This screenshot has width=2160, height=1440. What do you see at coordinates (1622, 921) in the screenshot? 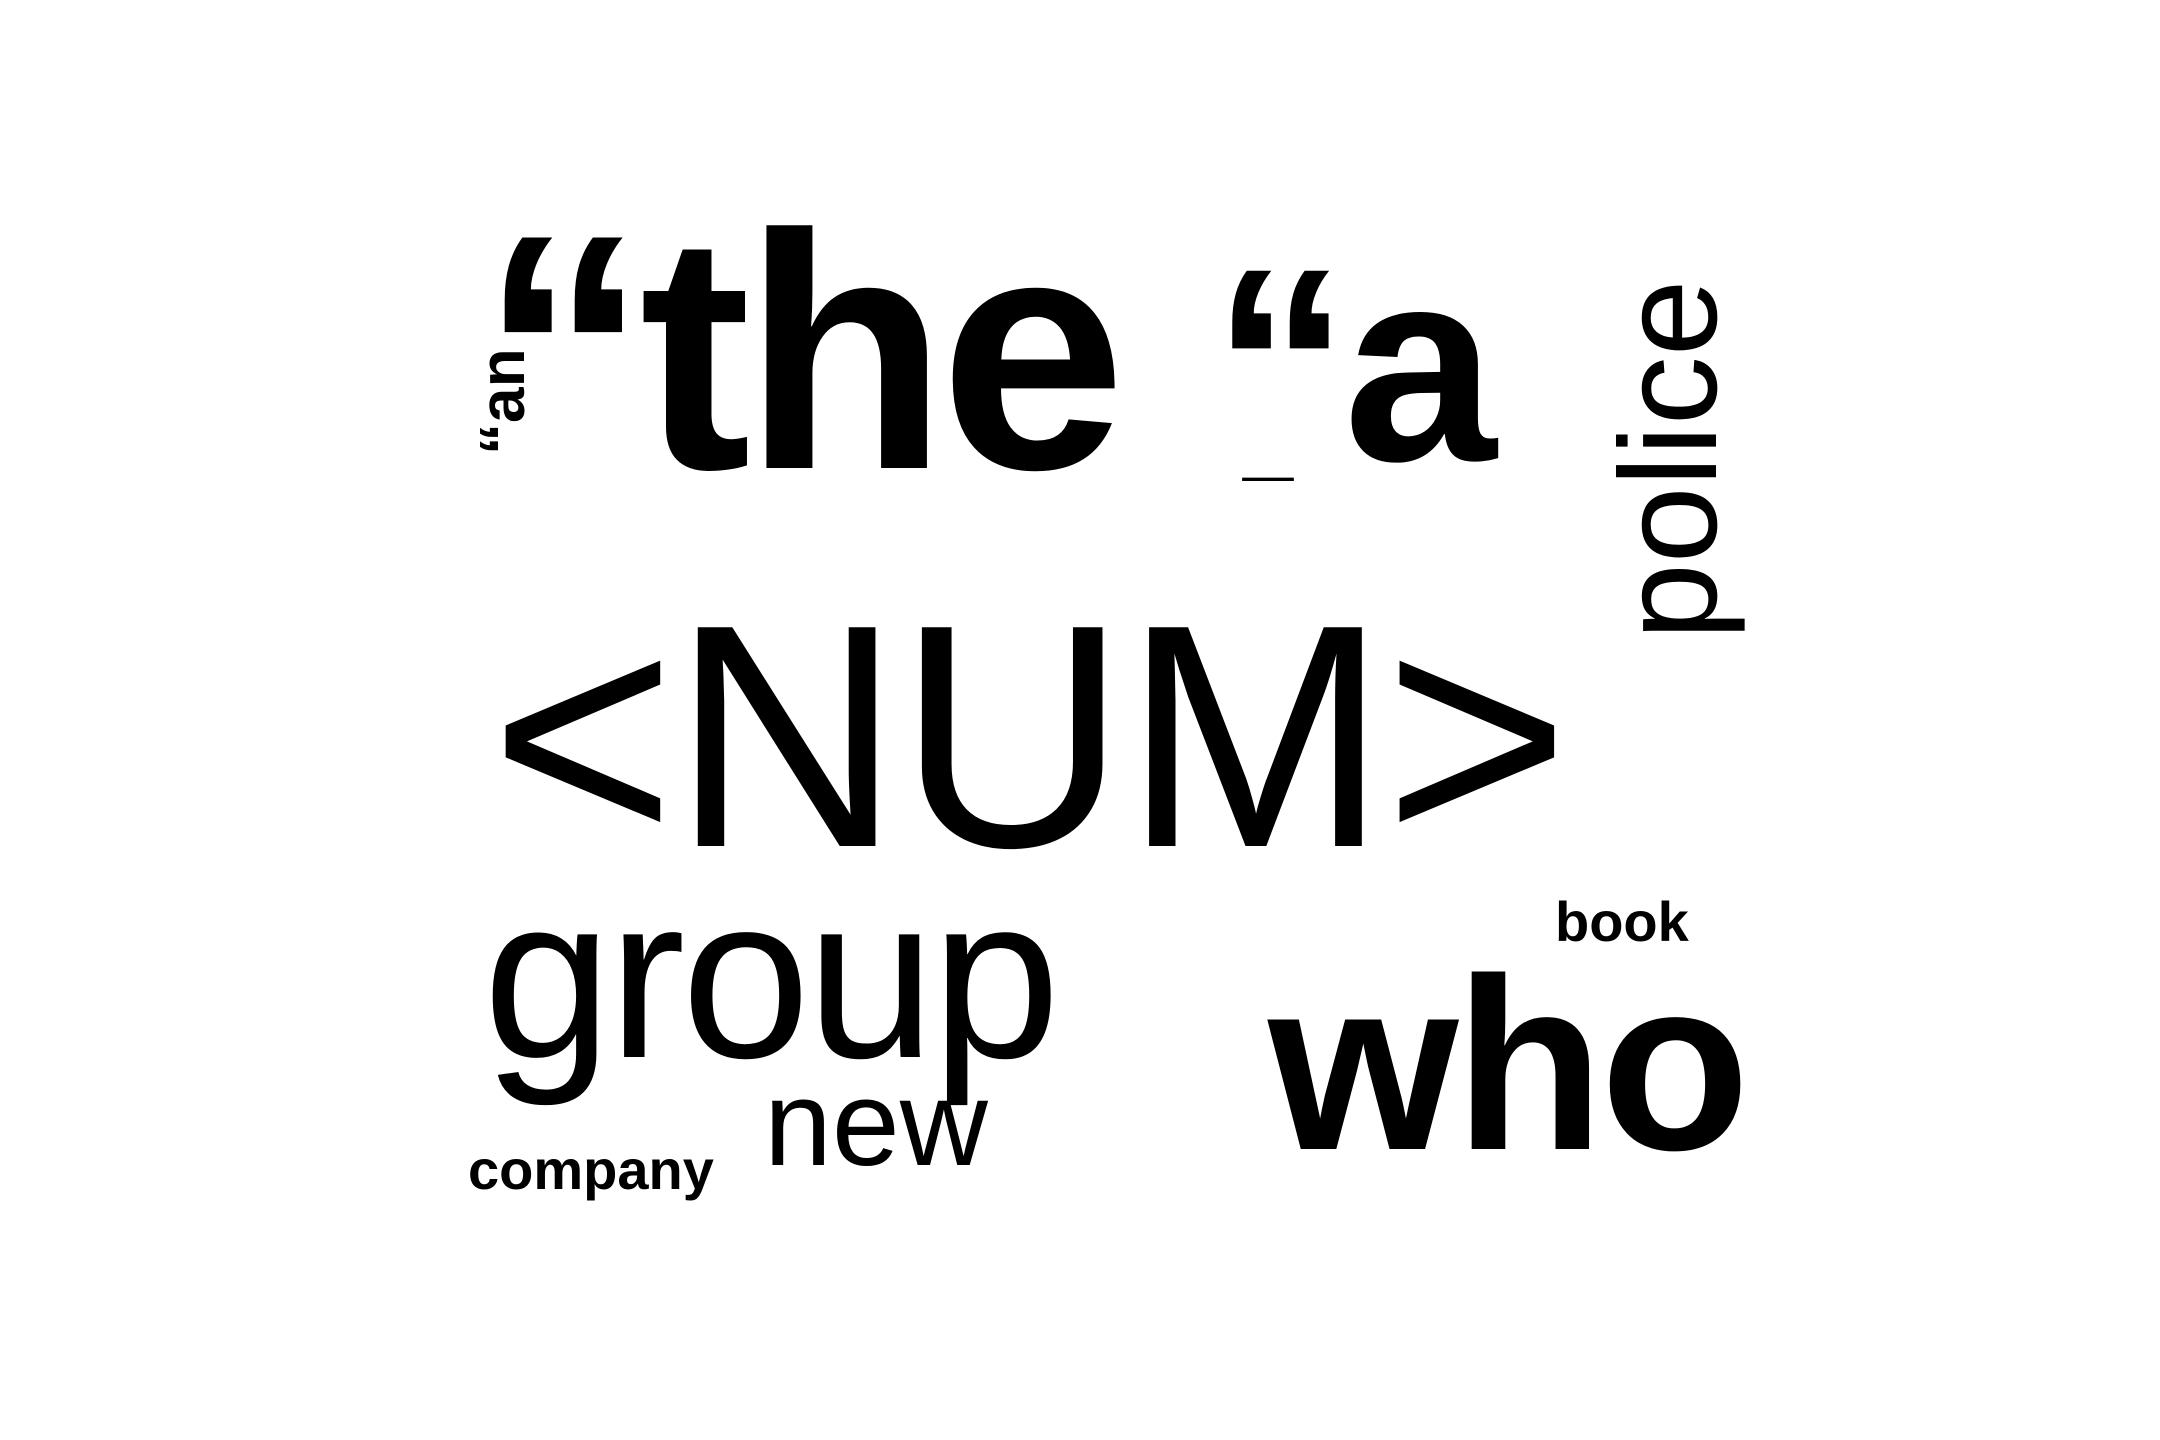
I see `word-book: book` at bounding box center [1622, 921].